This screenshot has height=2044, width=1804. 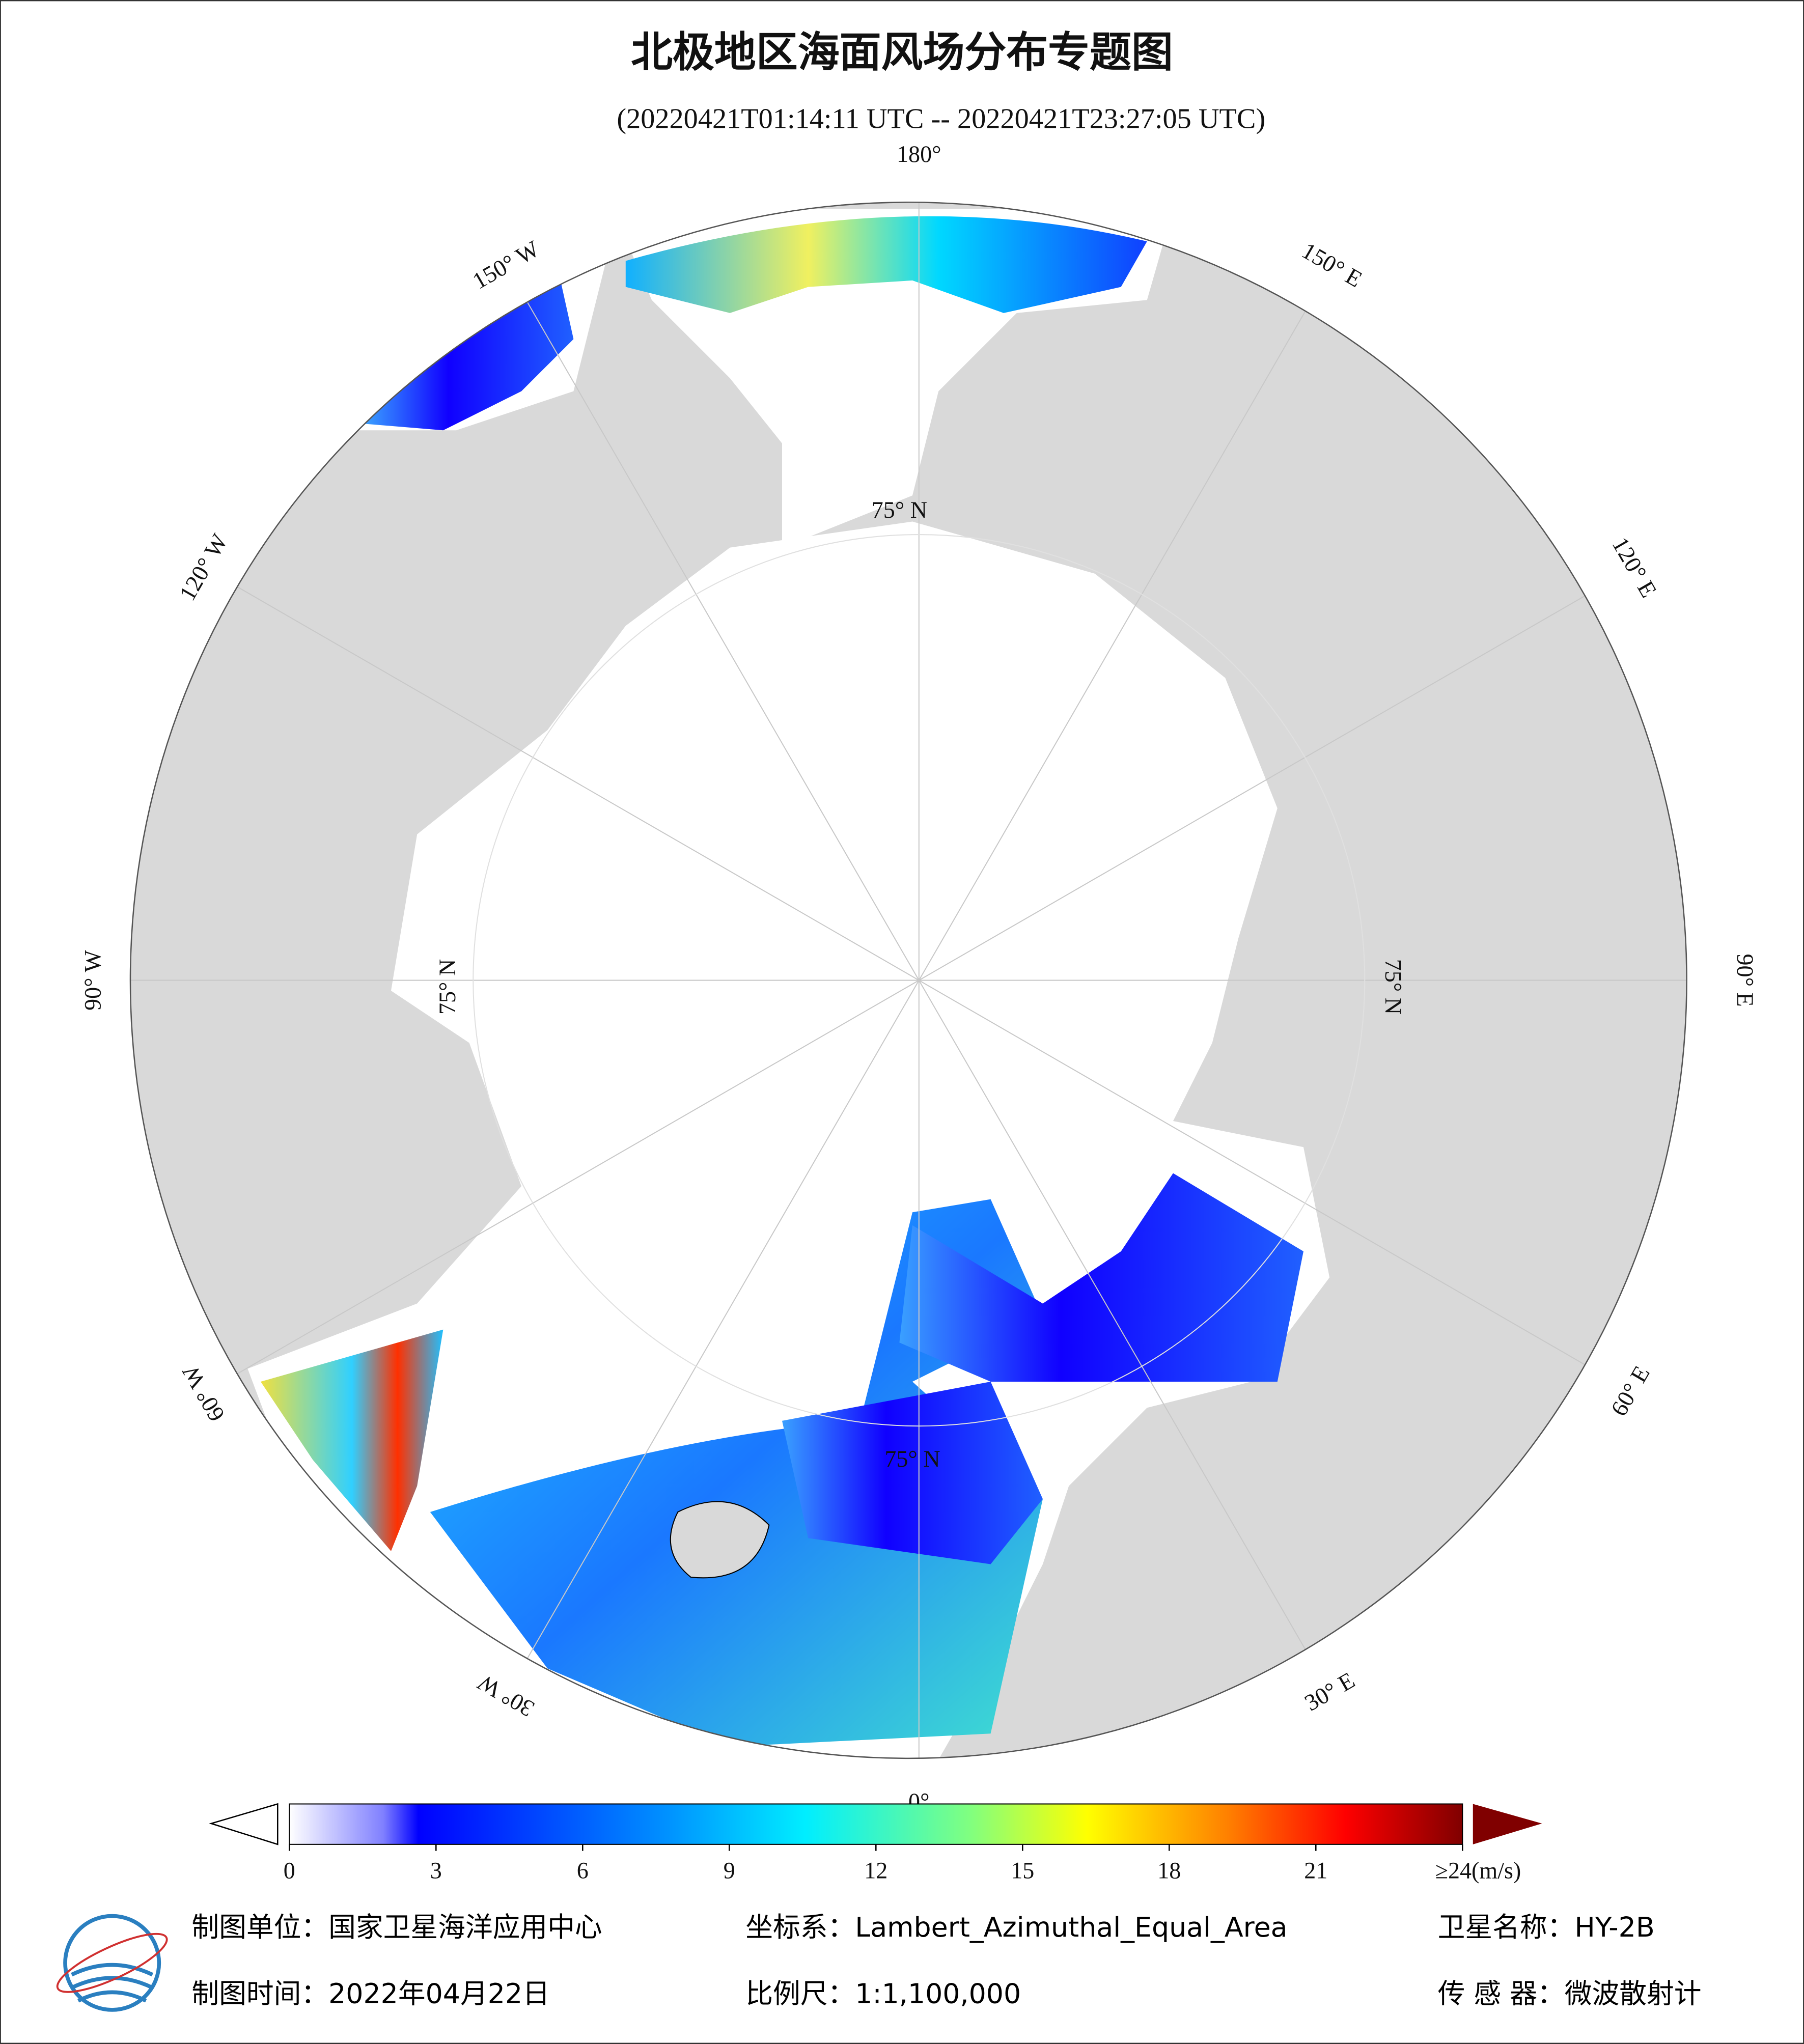 What do you see at coordinates (396, 1927) in the screenshot?
I see `footer-text: 制图单位：国家卫星海洋应用中心` at bounding box center [396, 1927].